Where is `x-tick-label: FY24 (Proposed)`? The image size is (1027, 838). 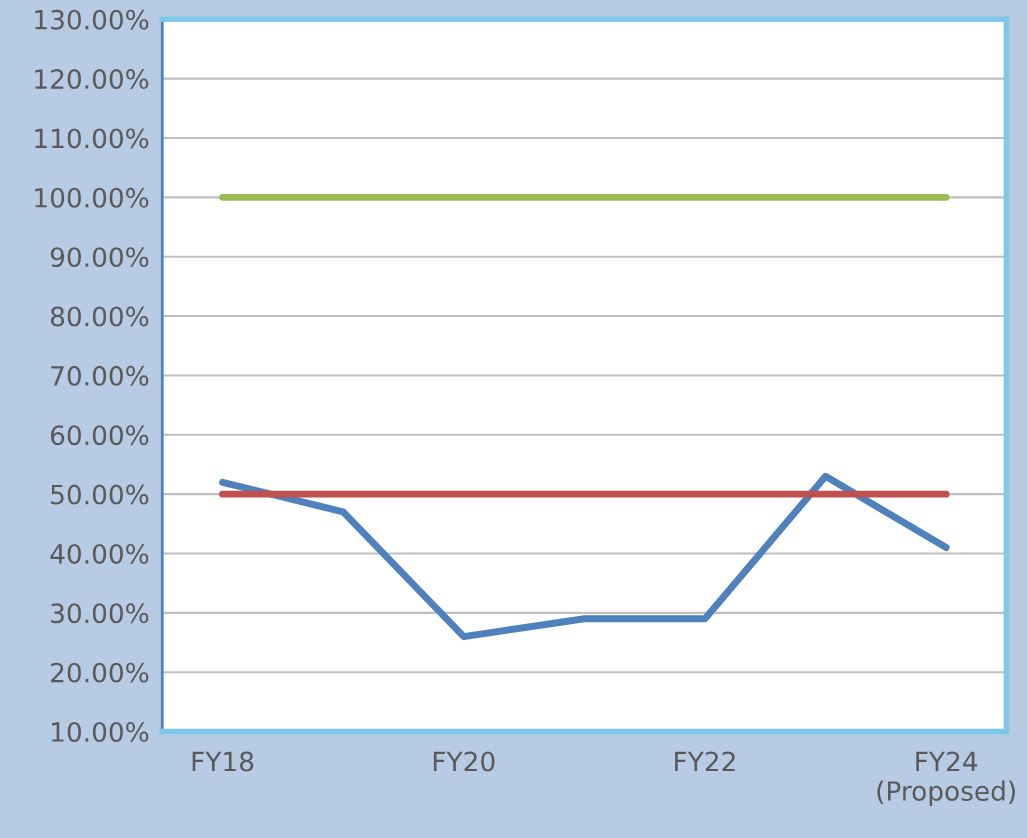
x-tick-label: FY24 (Proposed) is located at coordinates (946, 779).